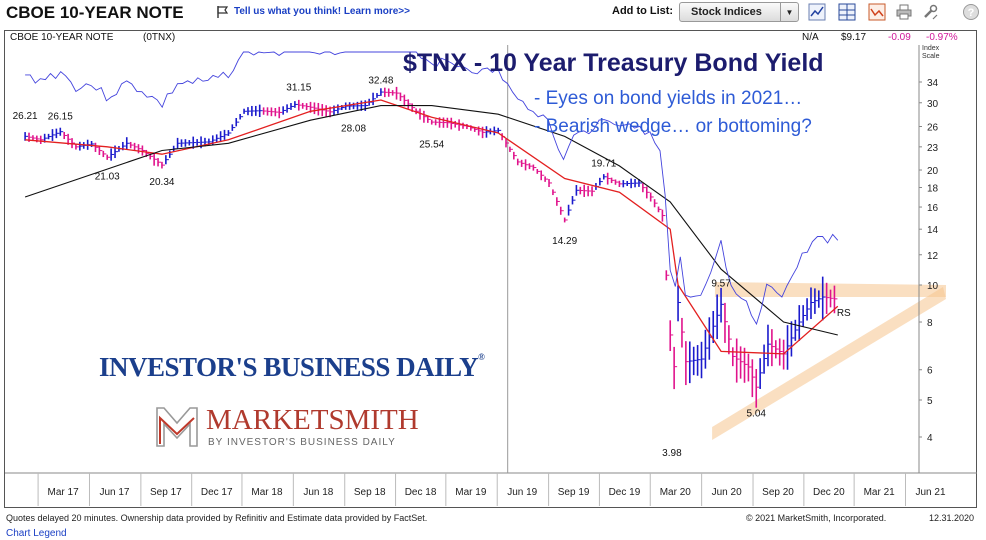  Describe the element at coordinates (289, 367) in the screenshot. I see `ibd-logo-text: INVESTOR'S BUSINESS DAILY` at that location.